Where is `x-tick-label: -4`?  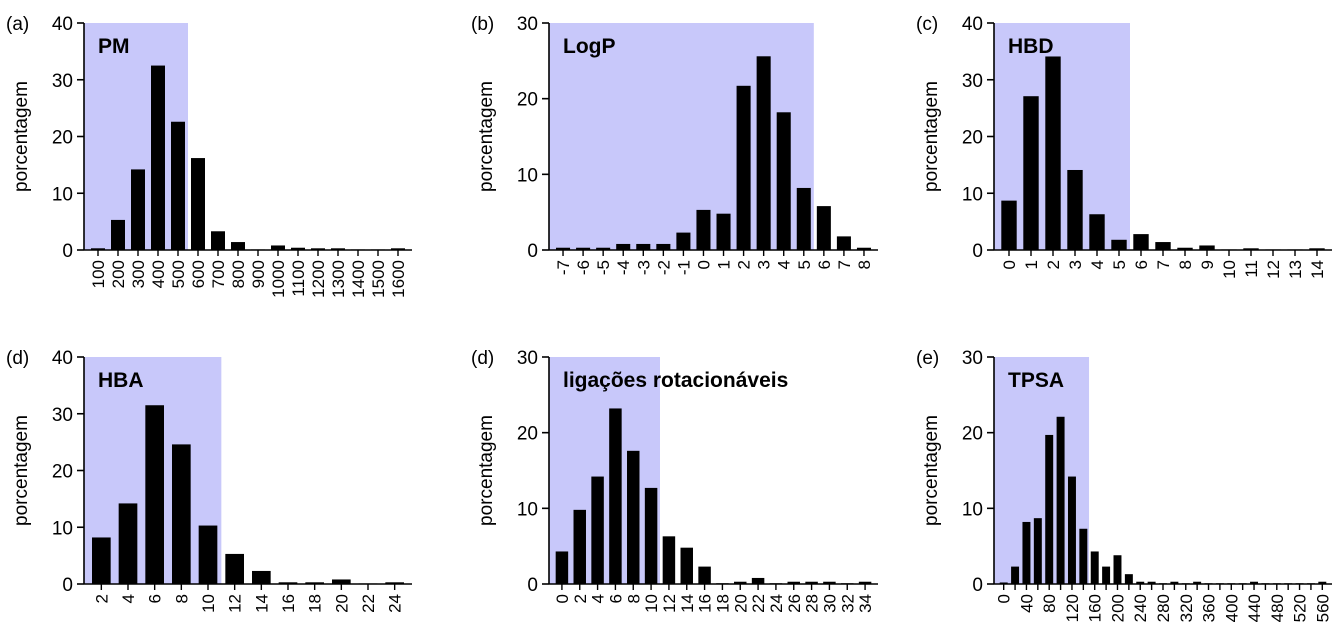
x-tick-label: -4 is located at coordinates (623, 267).